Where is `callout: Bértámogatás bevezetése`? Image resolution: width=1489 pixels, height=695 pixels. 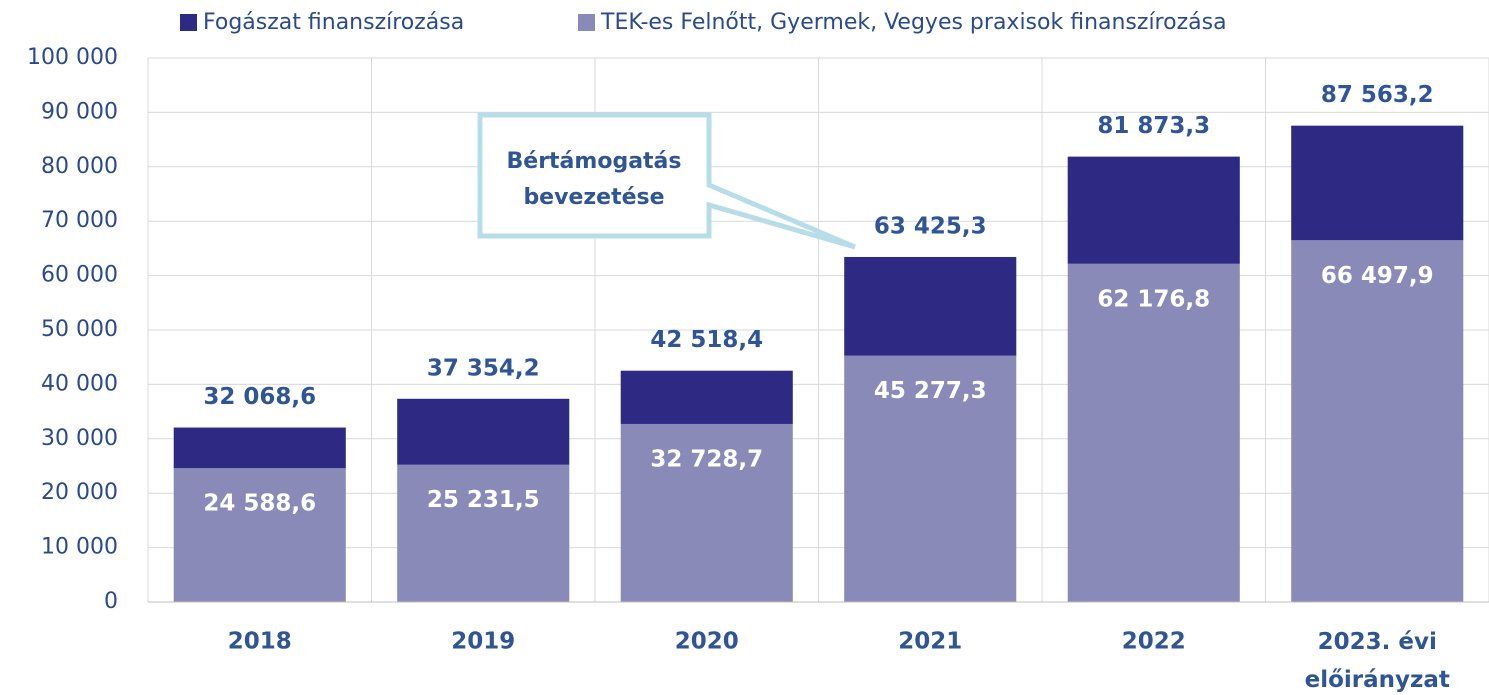 callout: Bértámogatás bevezetése is located at coordinates (666, 181).